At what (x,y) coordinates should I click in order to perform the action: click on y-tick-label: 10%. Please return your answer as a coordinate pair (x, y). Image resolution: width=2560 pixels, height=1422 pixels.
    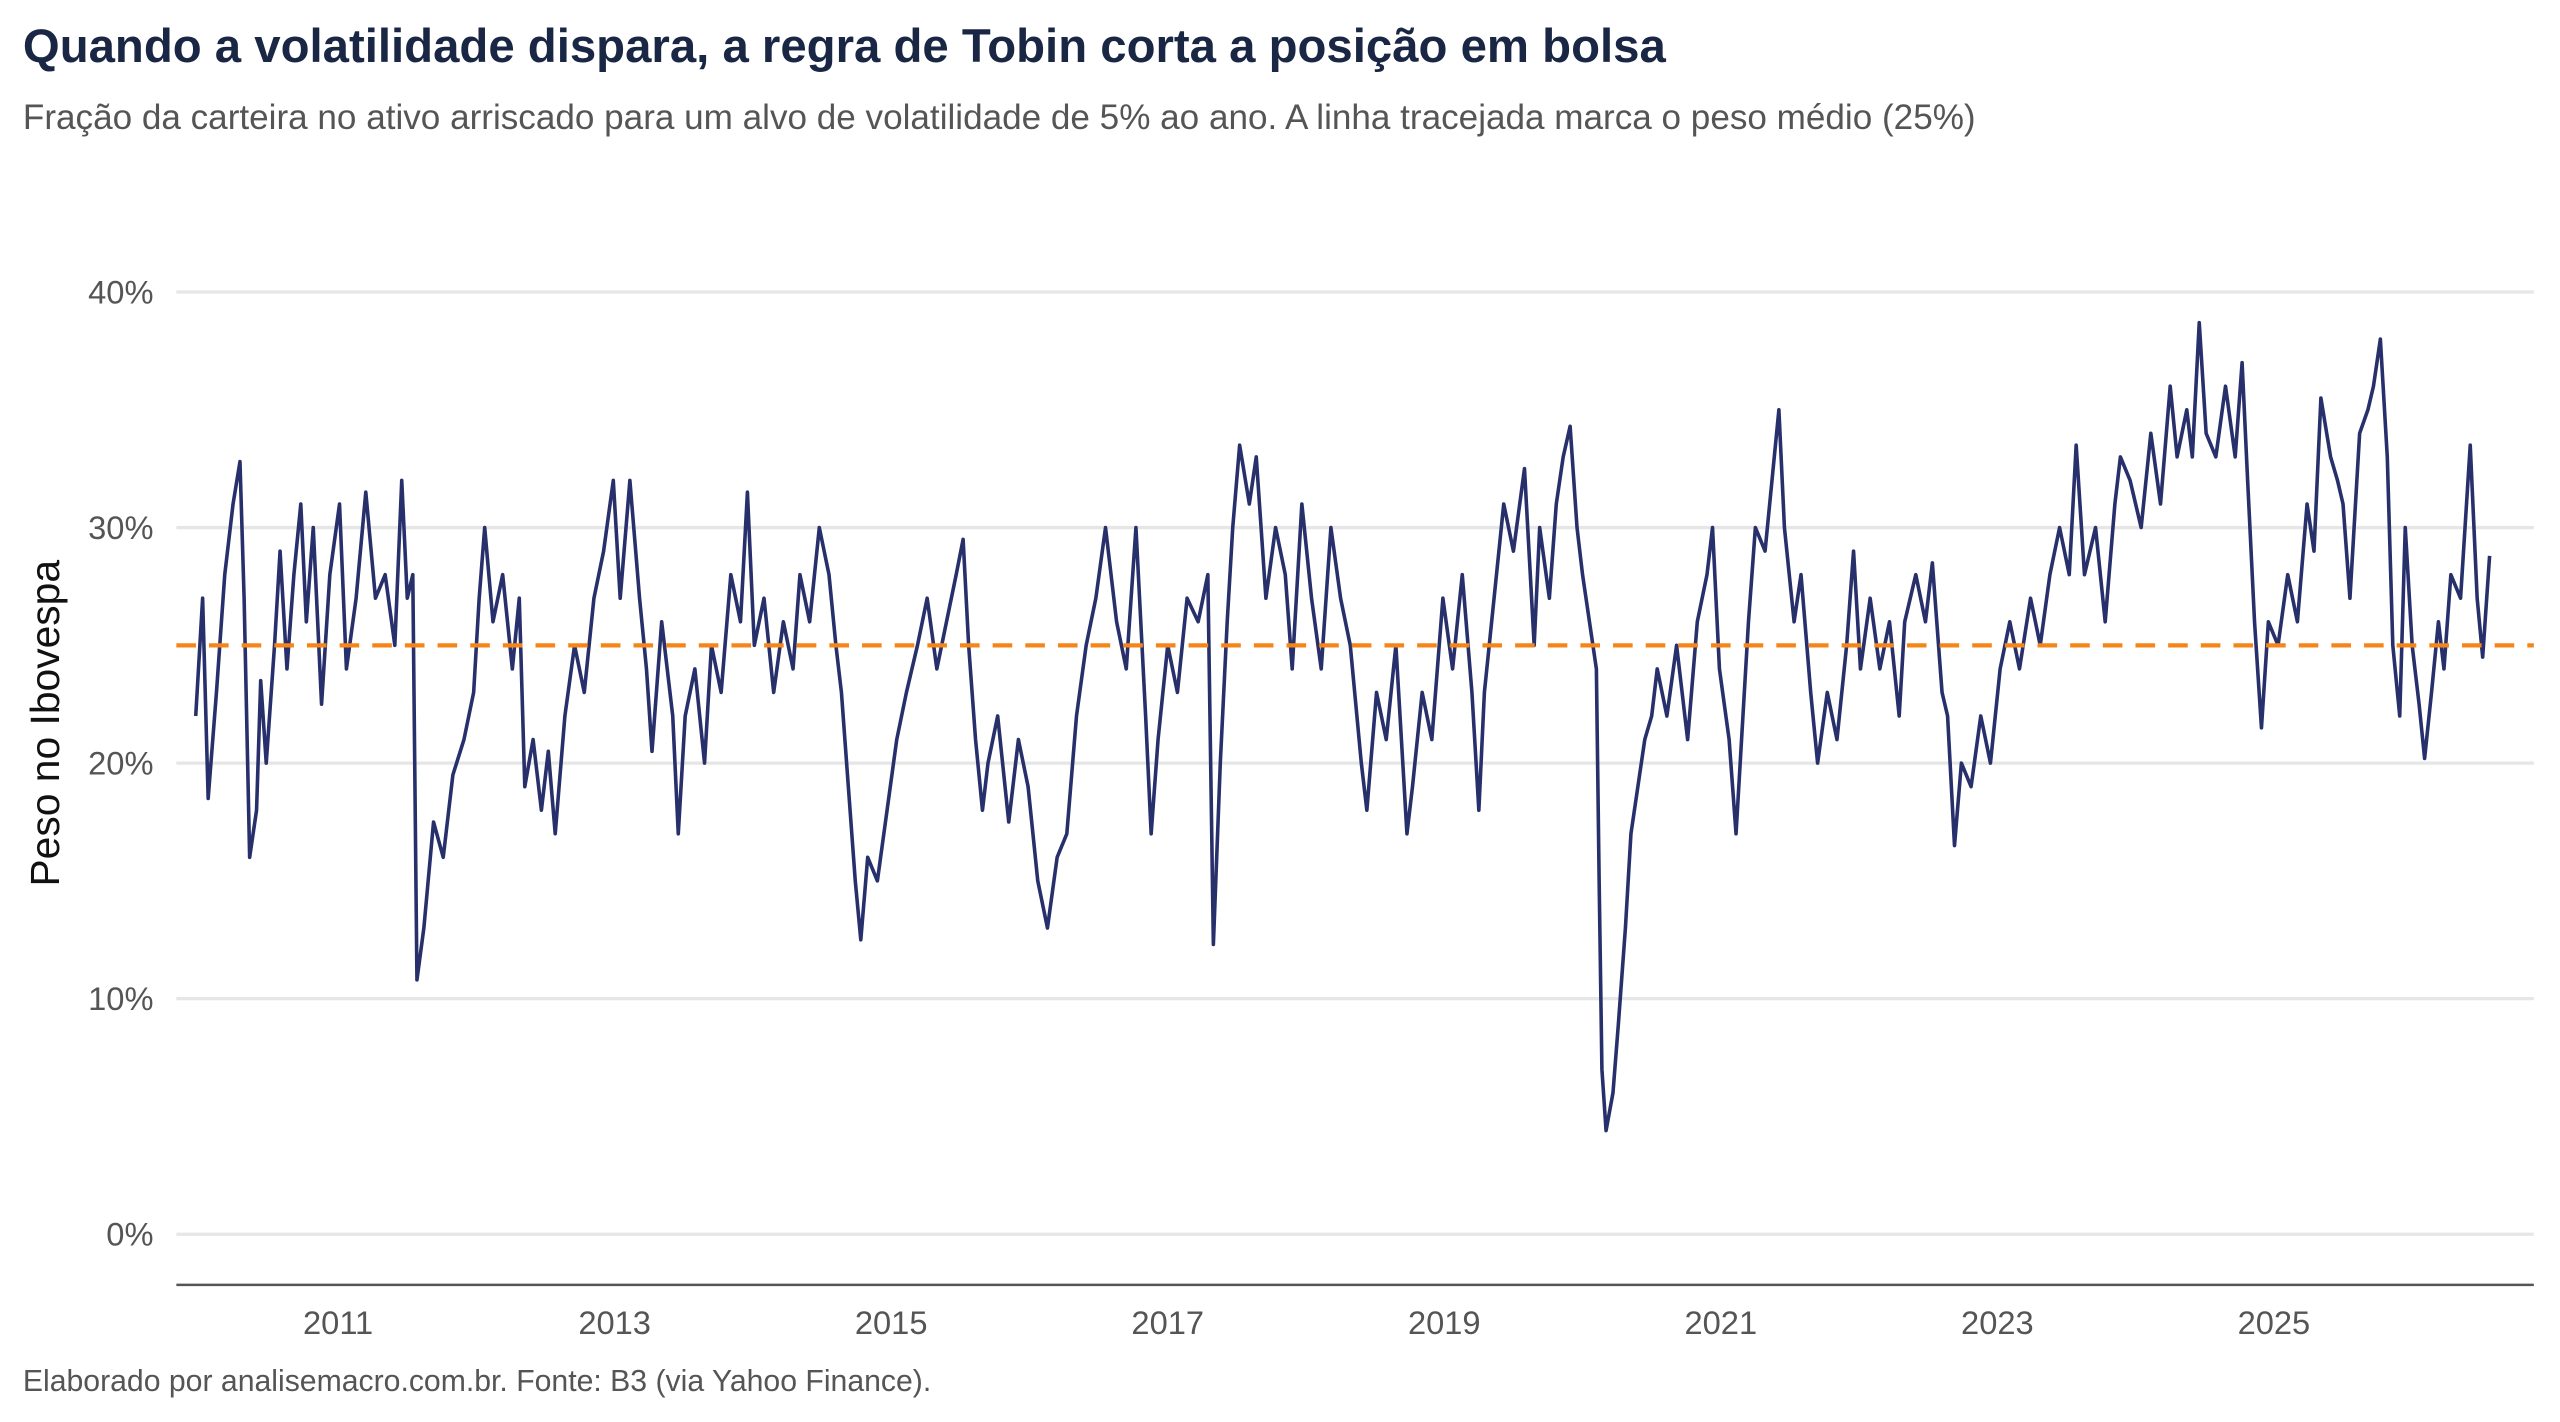
    Looking at the image, I should click on (120, 998).